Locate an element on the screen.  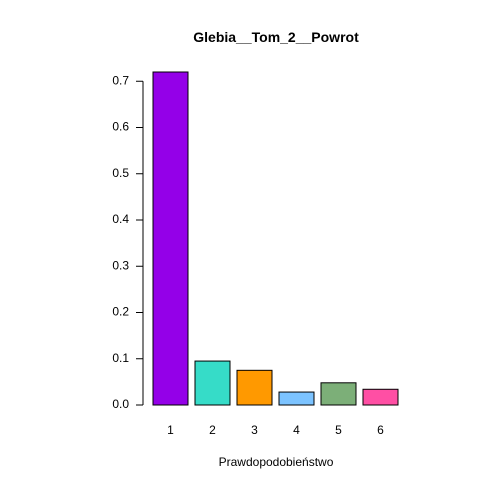
x-tick-label-4: 4 is located at coordinates (296, 430).